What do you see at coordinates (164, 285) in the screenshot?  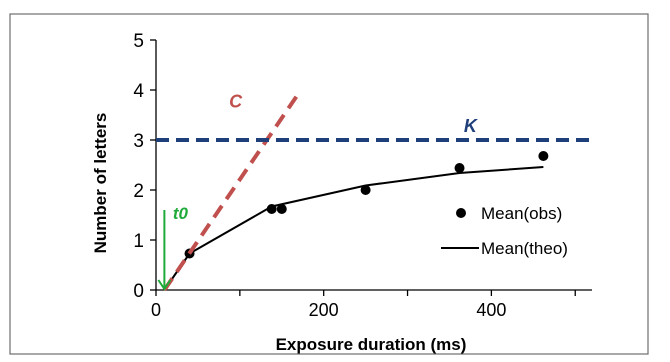 I see `t0-arrow-head` at bounding box center [164, 285].